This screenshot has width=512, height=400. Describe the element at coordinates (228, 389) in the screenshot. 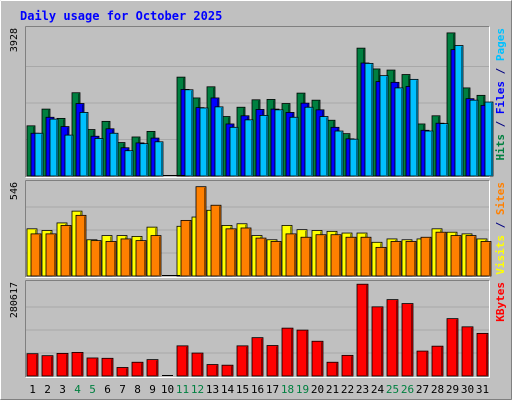

I see `x-tick-label-14: 14` at that location.